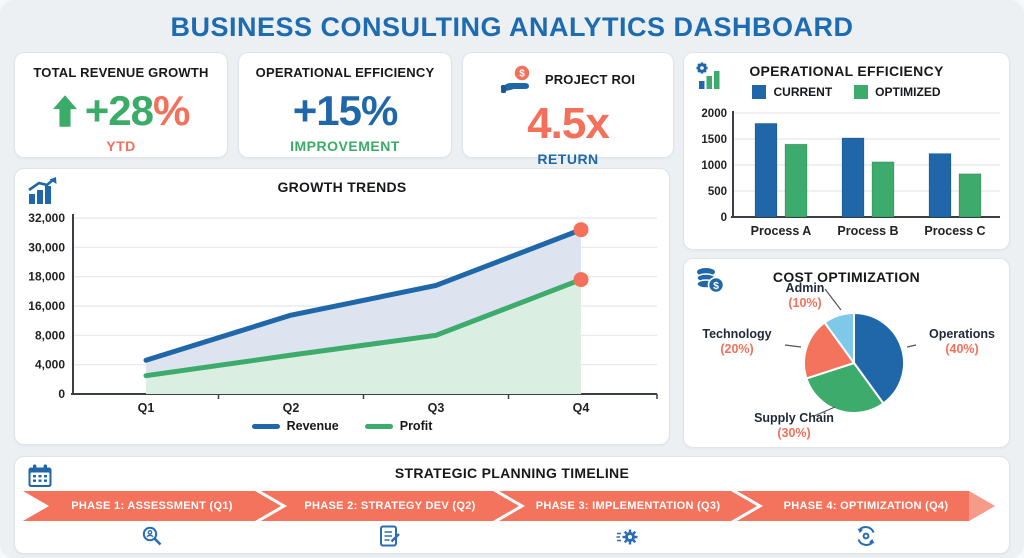 This screenshot has height=558, width=1024. I want to click on kpi-value: +28%, so click(137, 110).